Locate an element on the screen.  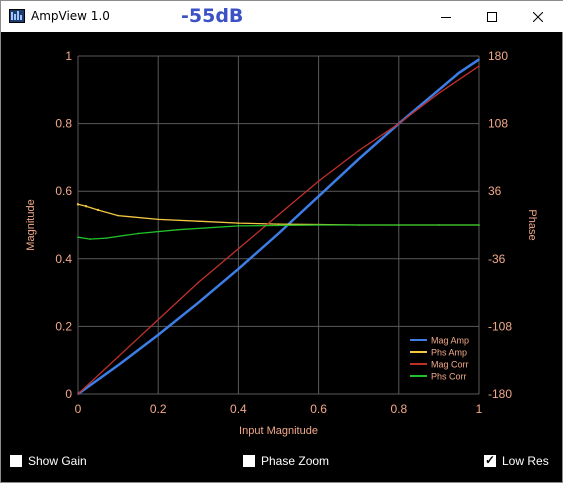
y2-tick-label: 180 is located at coordinates (498, 56).